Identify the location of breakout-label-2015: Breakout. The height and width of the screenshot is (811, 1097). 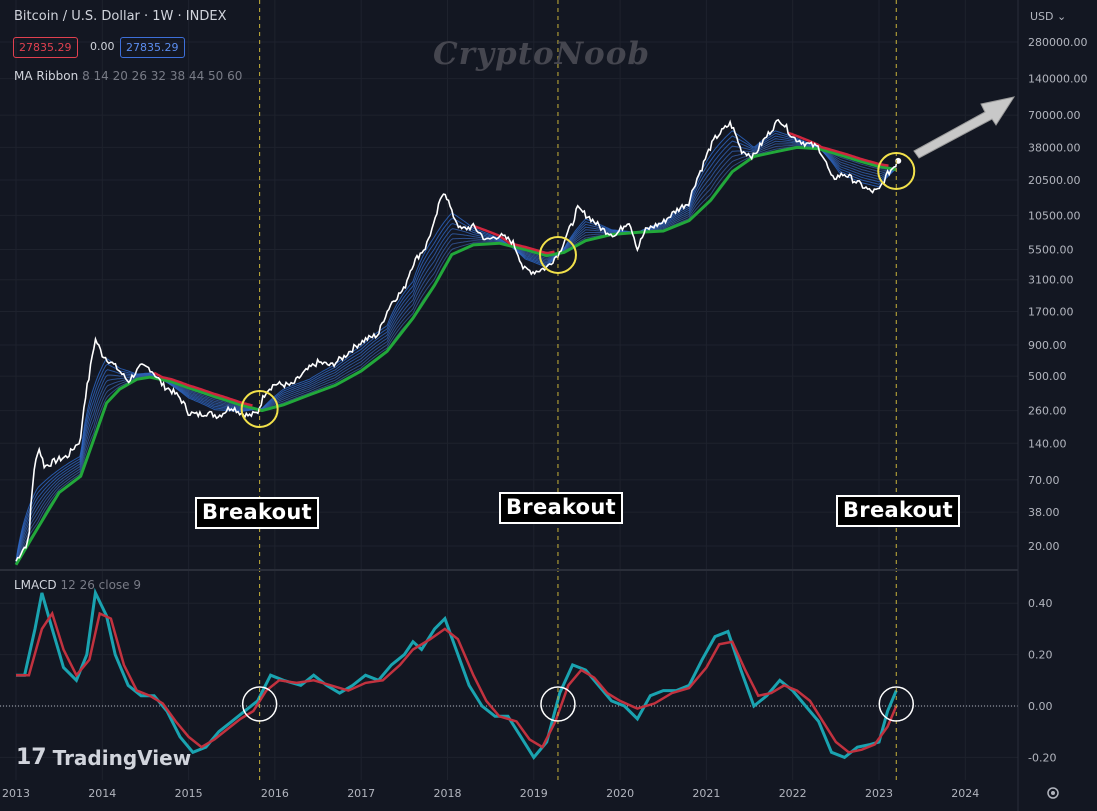
(257, 513).